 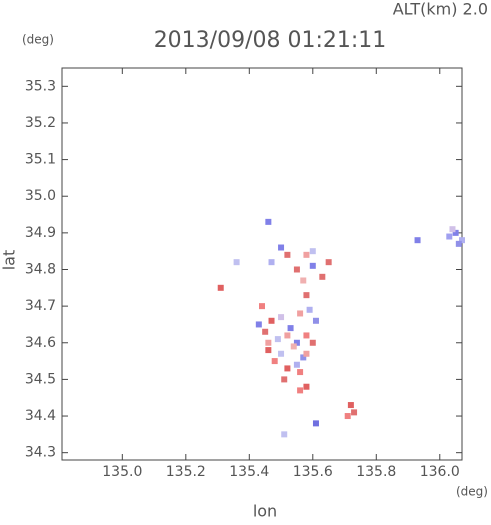 I want to click on y-tick-label: 34.6, so click(x=40, y=343).